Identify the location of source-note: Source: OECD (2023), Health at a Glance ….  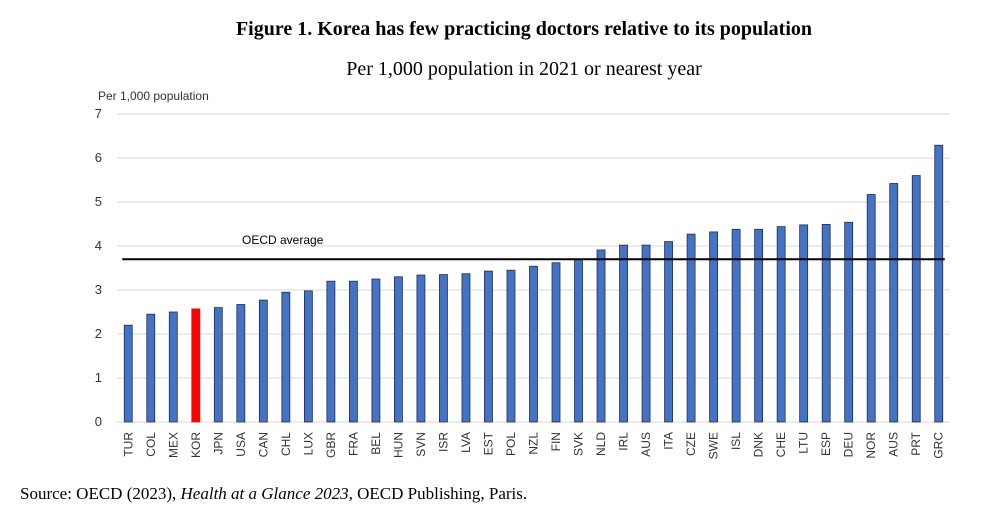
(273, 494).